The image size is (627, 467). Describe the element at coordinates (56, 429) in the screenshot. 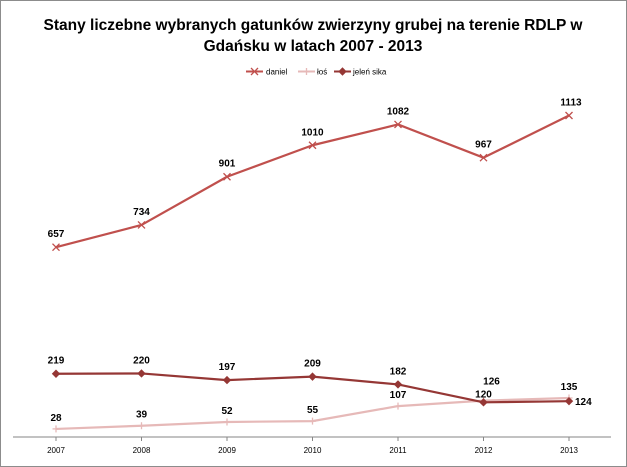

I see `point-łoś-2007` at that location.